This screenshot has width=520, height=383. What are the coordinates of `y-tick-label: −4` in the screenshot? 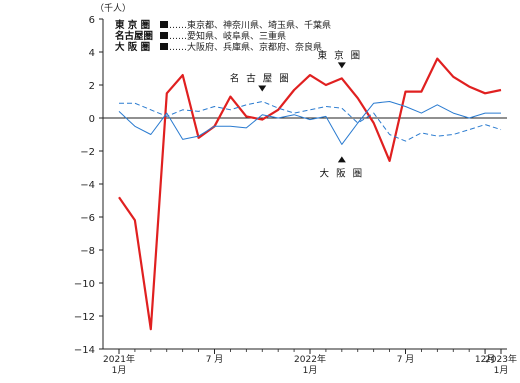 It's located at (87, 185).